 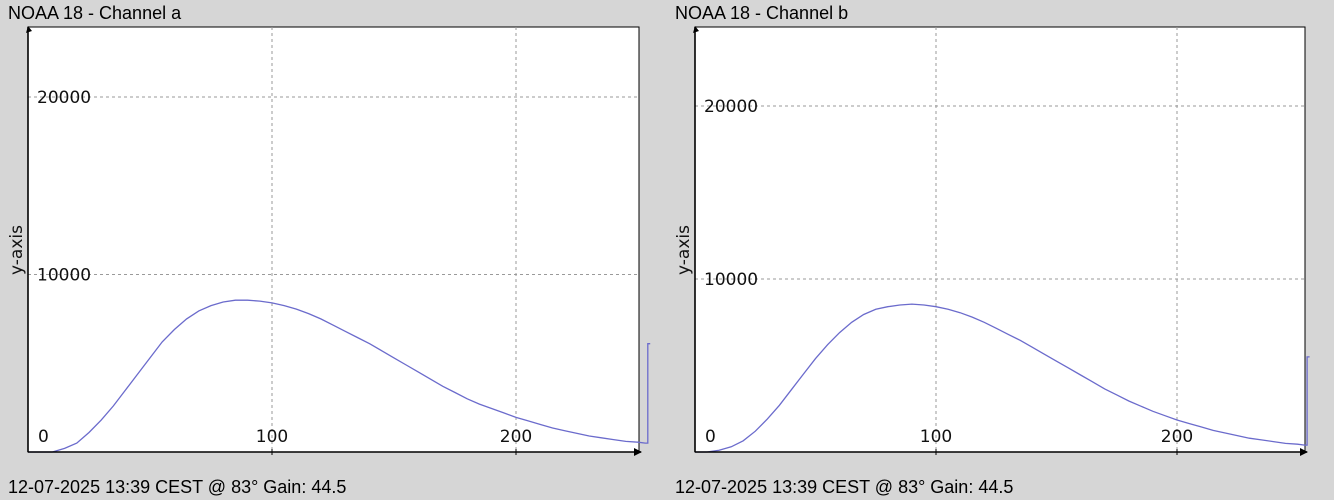 What do you see at coordinates (95, 13) in the screenshot?
I see `chart-title: NOAA 18 - Channel a` at bounding box center [95, 13].